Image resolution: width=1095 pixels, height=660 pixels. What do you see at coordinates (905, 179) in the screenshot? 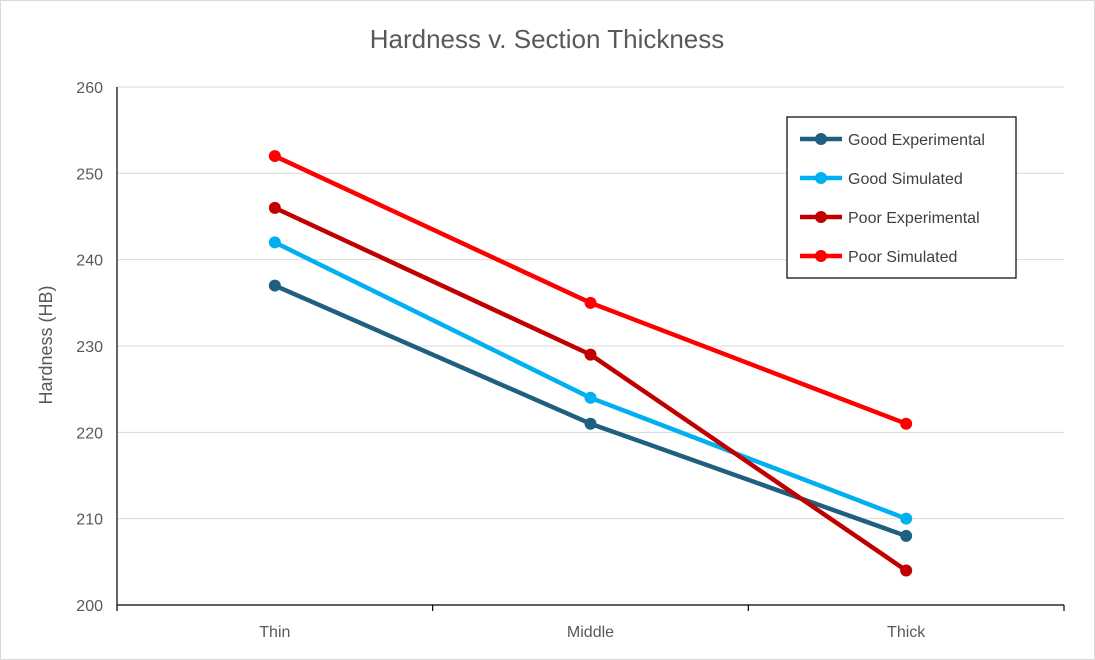
I see `legend-label: Good Simulated` at bounding box center [905, 179].